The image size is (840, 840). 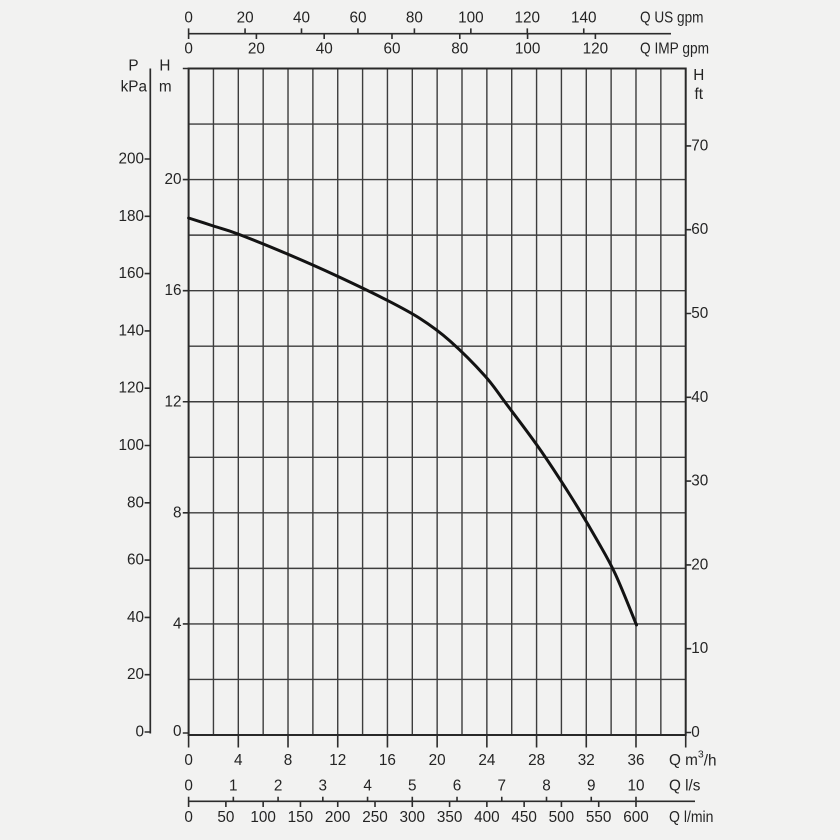 I want to click on svg-text: 1, so click(x=233, y=786).